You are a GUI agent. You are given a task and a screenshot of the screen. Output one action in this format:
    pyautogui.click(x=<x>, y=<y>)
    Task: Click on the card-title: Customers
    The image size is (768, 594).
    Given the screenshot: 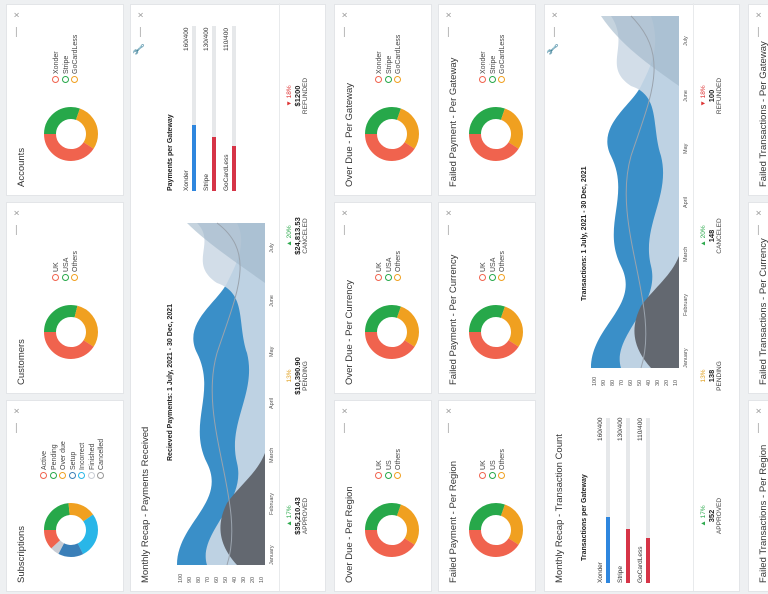 What is the action you would take?
    pyautogui.click(x=21, y=362)
    